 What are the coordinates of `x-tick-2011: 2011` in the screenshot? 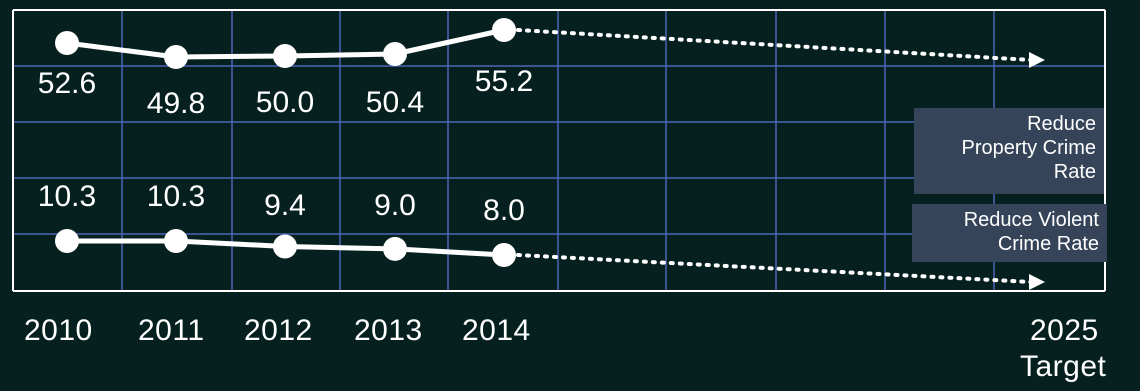 It's located at (171, 330).